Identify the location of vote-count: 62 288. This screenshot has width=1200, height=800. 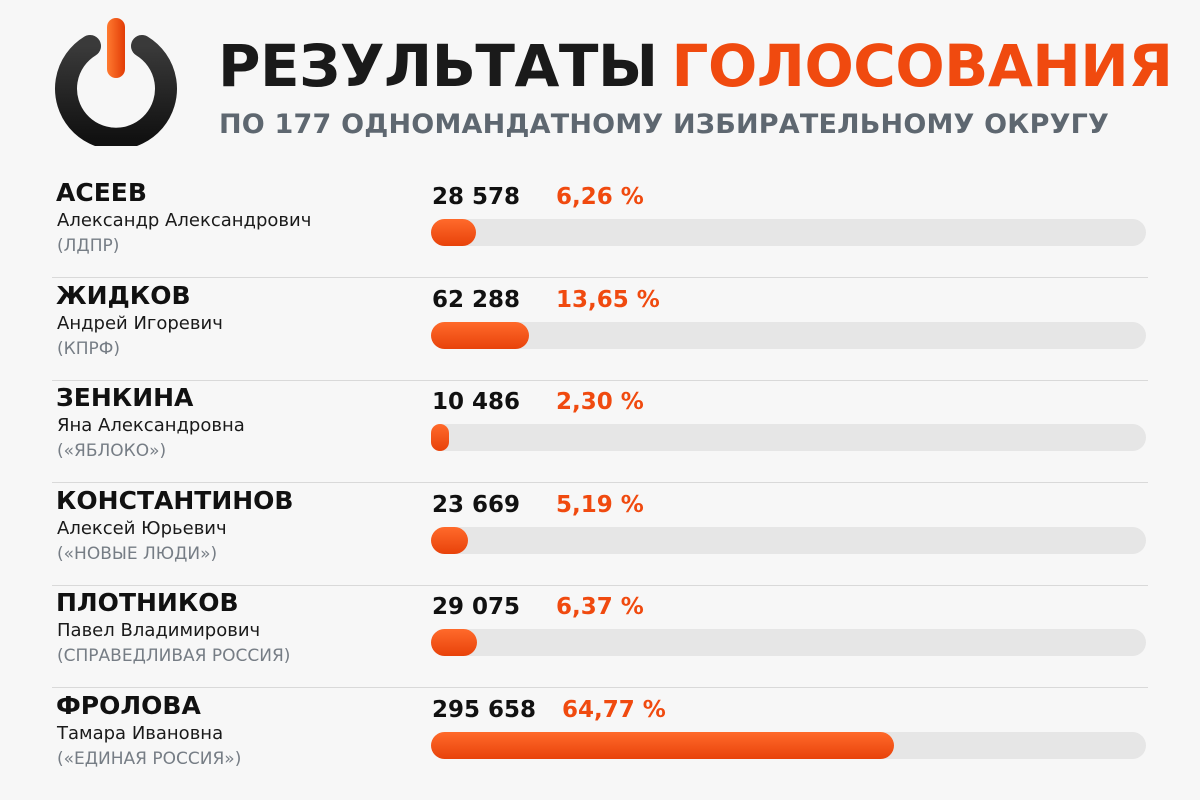
(476, 299).